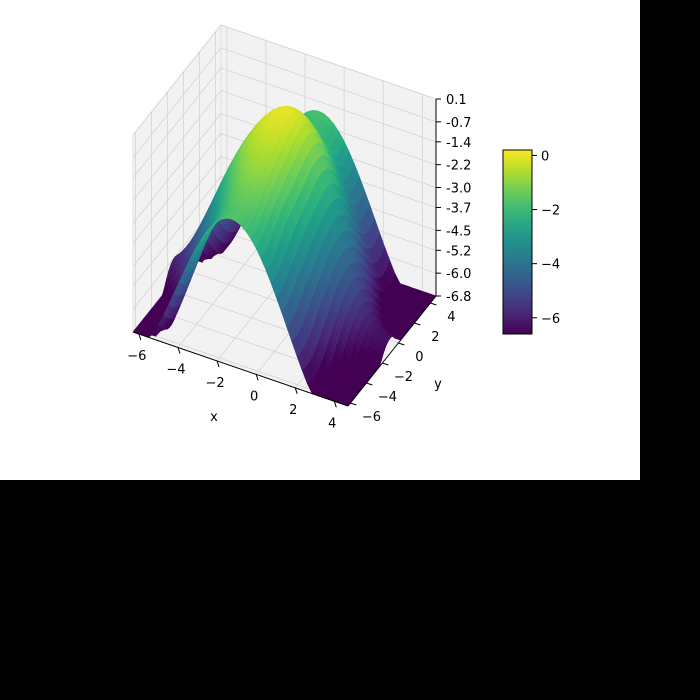 The width and height of the screenshot is (700, 700). What do you see at coordinates (214, 417) in the screenshot?
I see `x-axis-label: x` at bounding box center [214, 417].